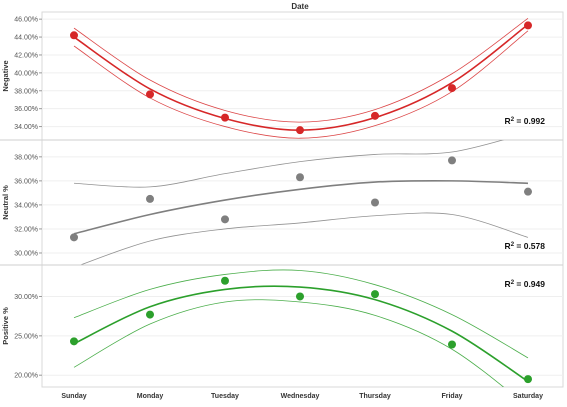 Image resolution: width=567 pixels, height=407 pixels. I want to click on x-tick-label-friday: Friday, so click(451, 396).